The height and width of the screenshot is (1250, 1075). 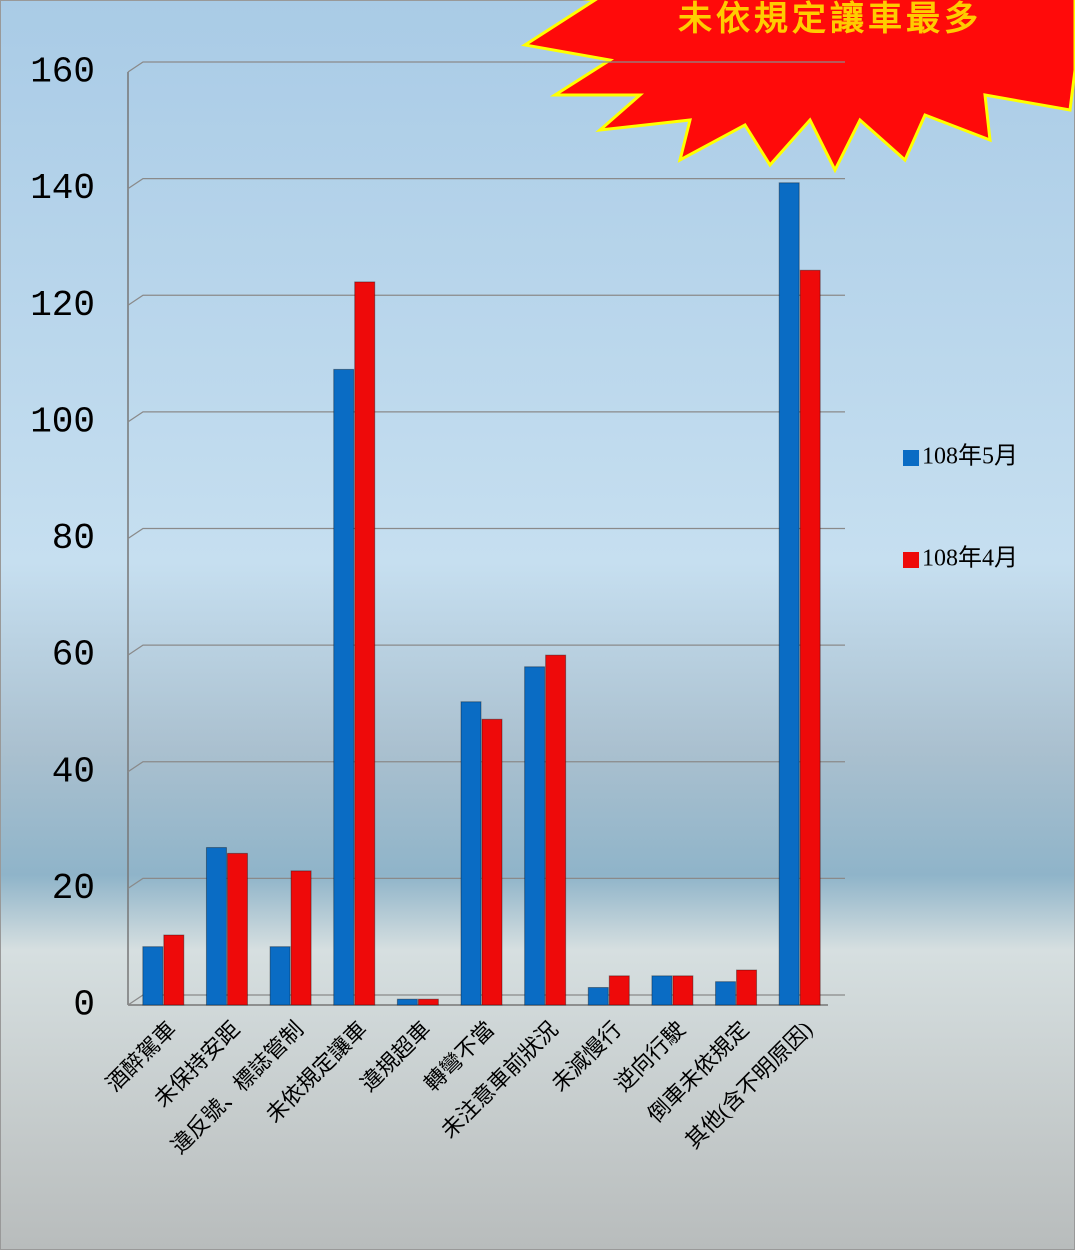 I want to click on annotation: 未依規定讓車最多, so click(x=830, y=19).